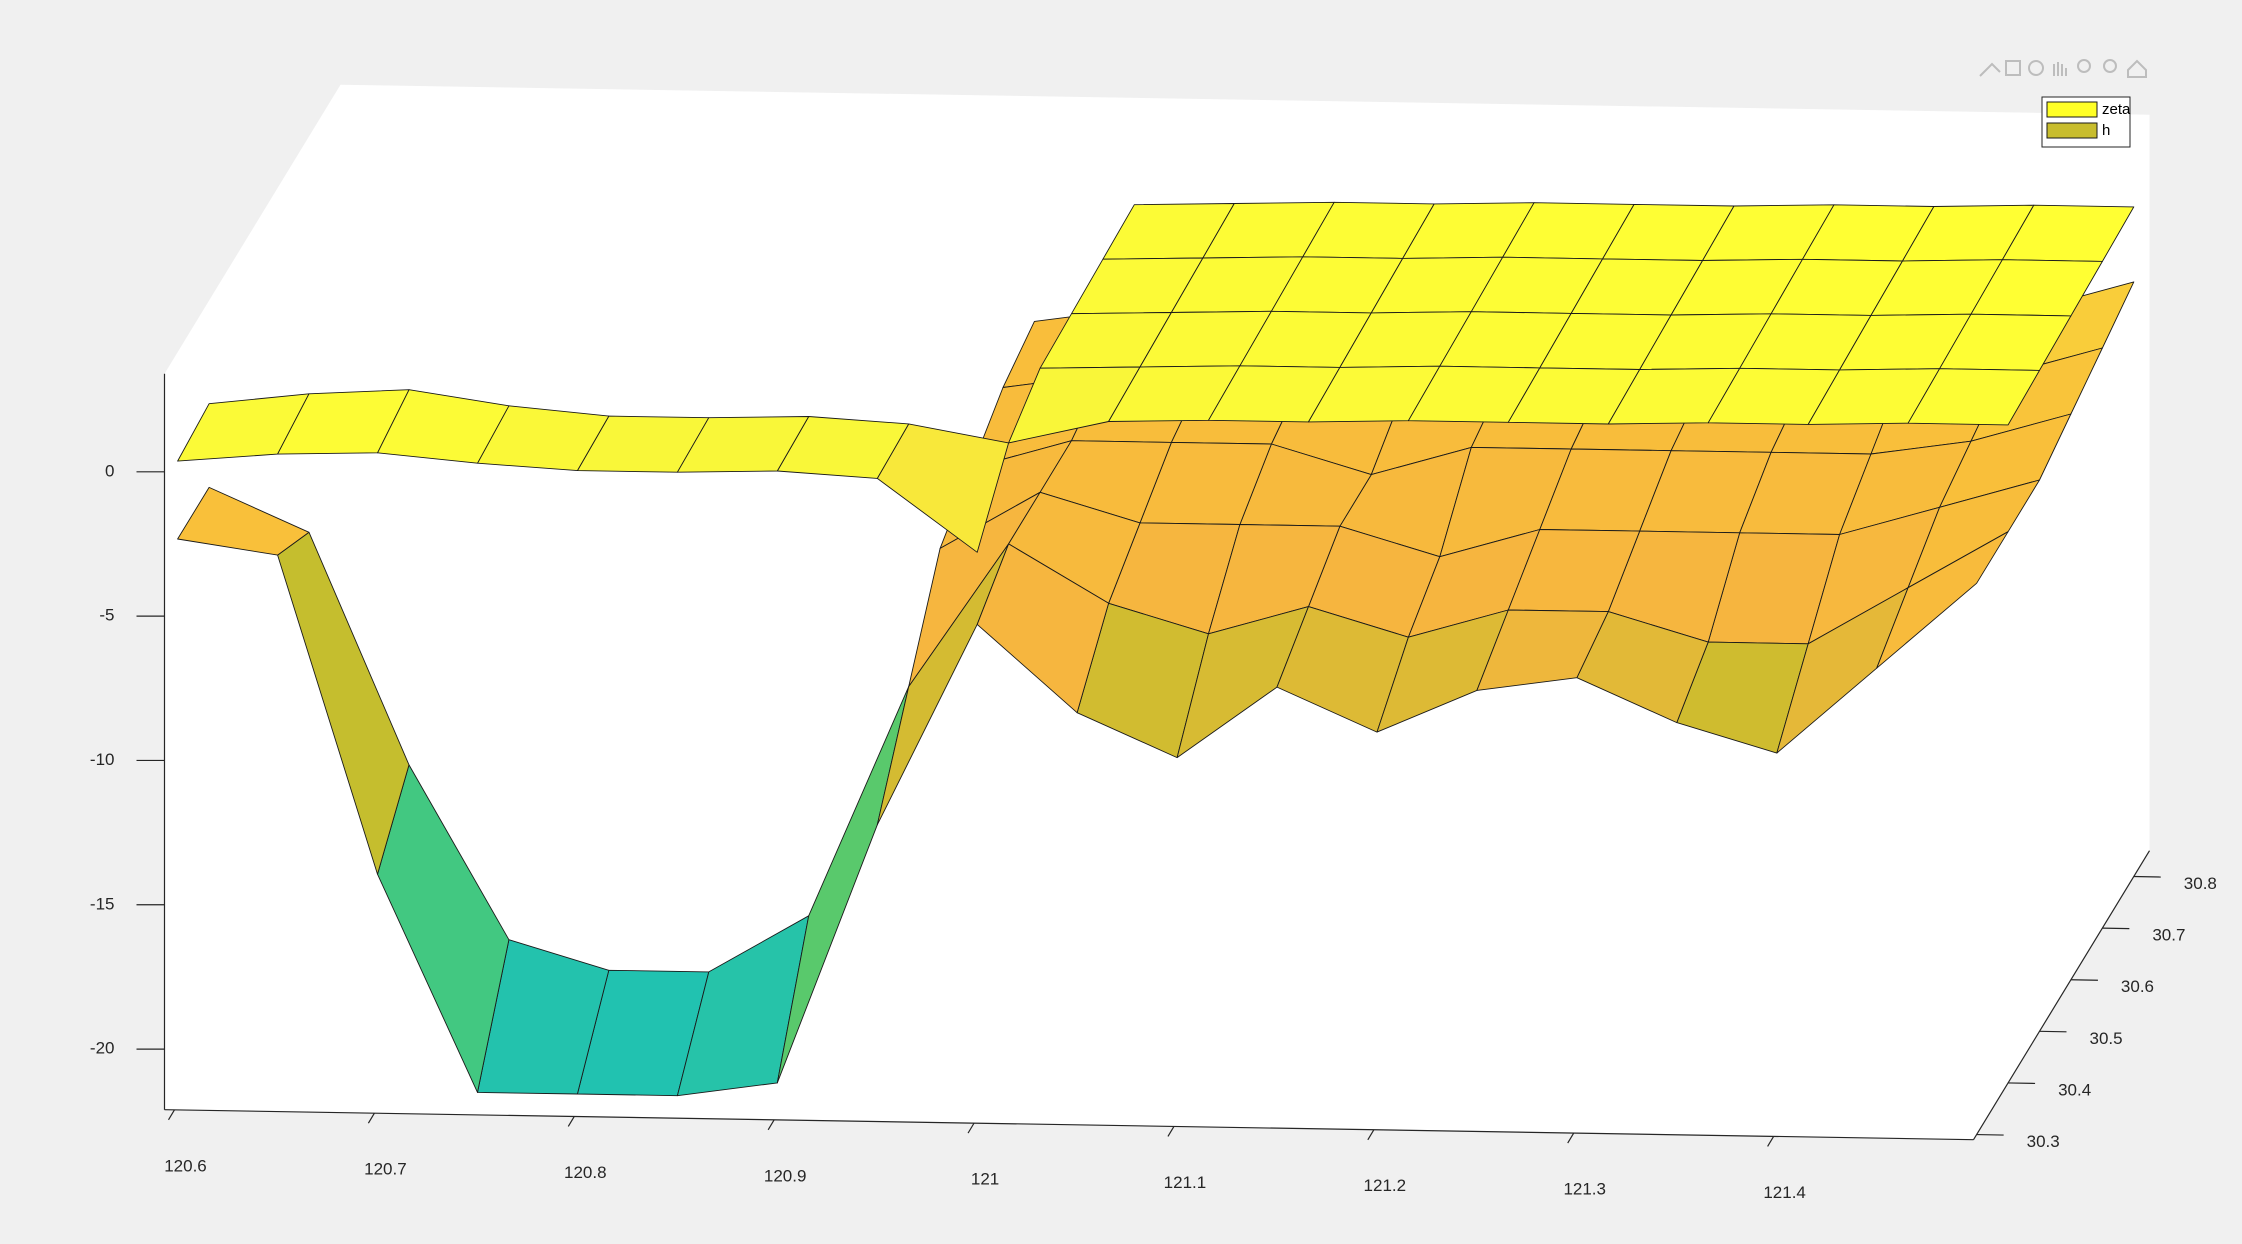 This screenshot has height=1244, width=2242. What do you see at coordinates (1385, 1185) in the screenshot?
I see `x-tick-label: 121.2` at bounding box center [1385, 1185].